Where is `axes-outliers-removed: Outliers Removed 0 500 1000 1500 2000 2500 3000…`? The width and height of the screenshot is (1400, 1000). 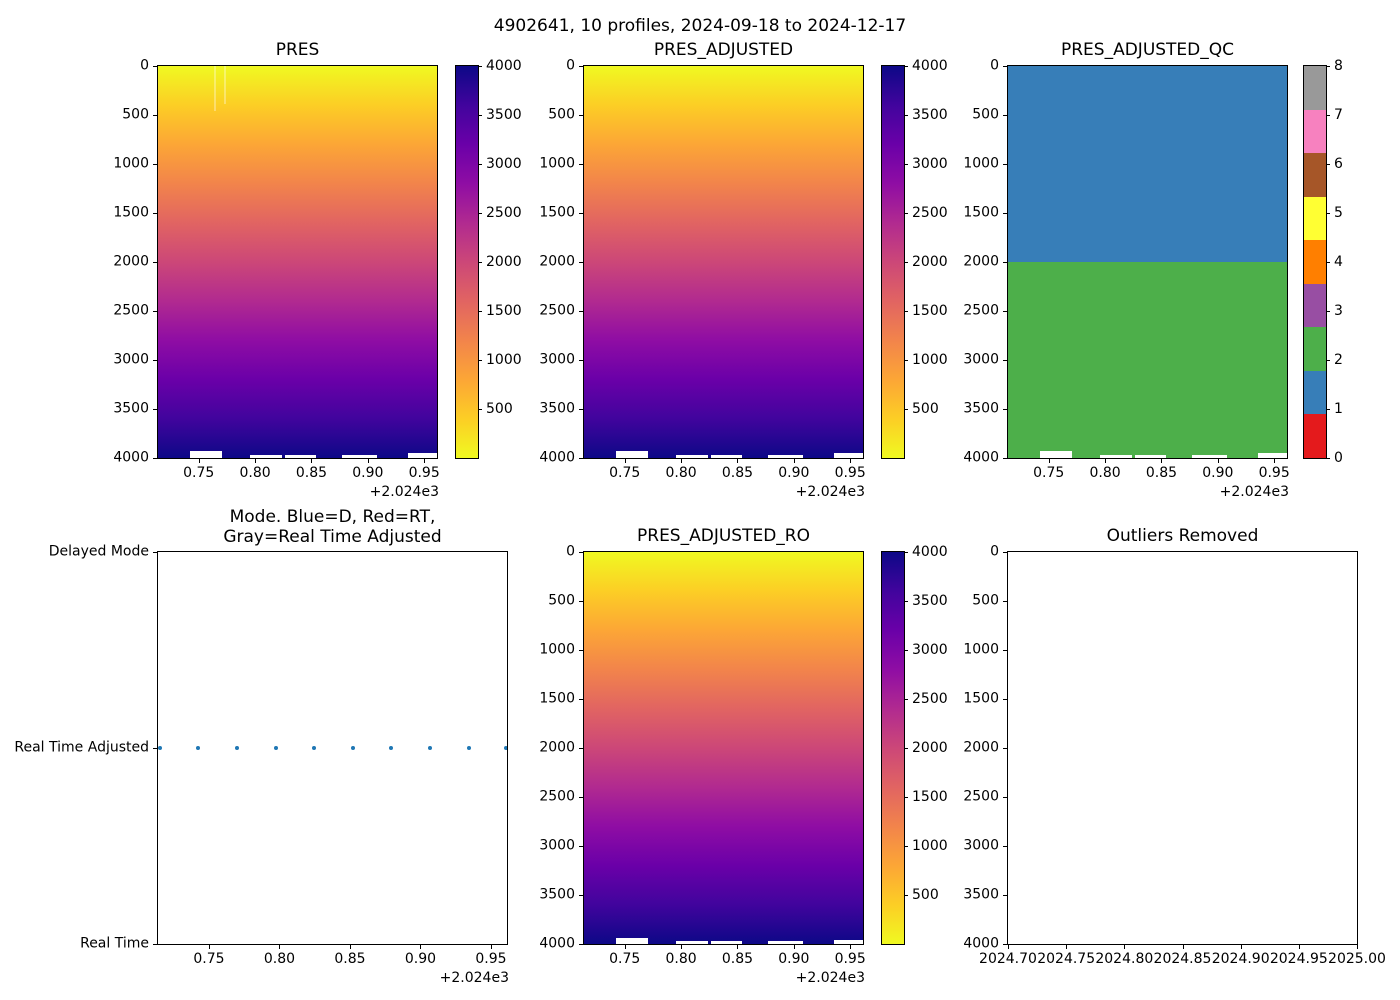
axes-outliers-removed: Outliers Removed 0 500 1000 1500 2000 2500 3000… is located at coordinates (1174, 746).